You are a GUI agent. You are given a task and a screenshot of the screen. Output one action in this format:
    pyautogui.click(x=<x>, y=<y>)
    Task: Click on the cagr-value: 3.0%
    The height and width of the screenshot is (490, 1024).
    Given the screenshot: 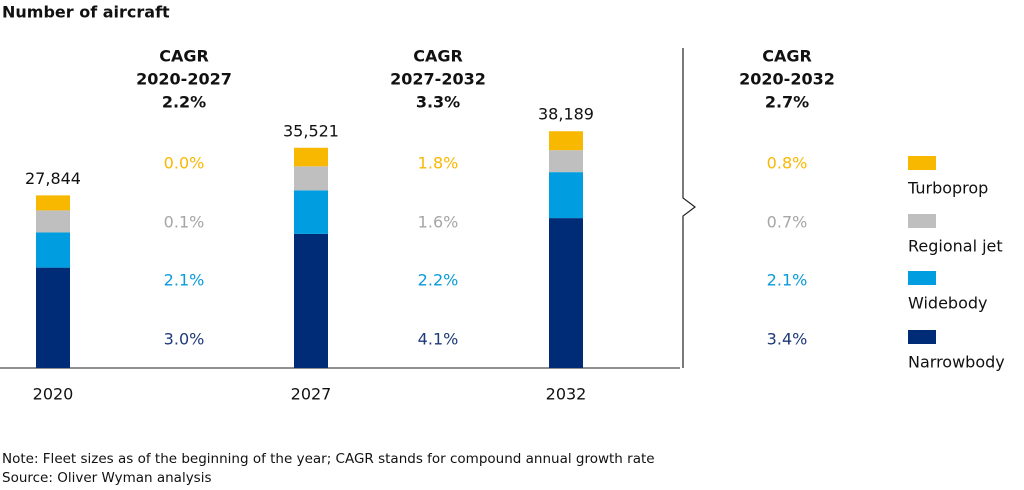 What is the action you would take?
    pyautogui.click(x=184, y=339)
    